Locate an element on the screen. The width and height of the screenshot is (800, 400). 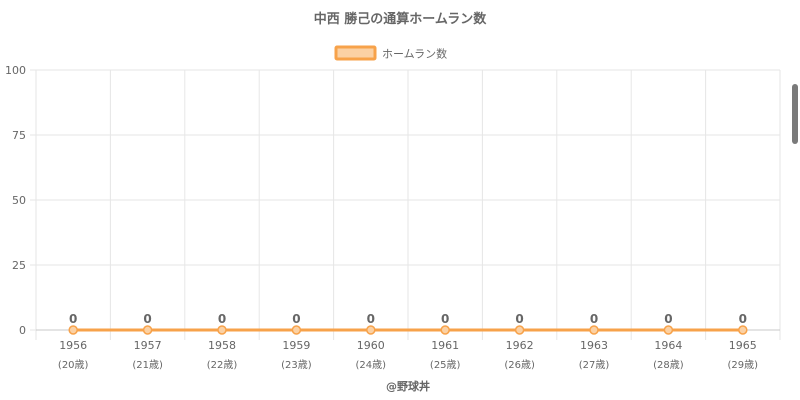
x-tick-sublabel: (27歳) is located at coordinates (594, 365).